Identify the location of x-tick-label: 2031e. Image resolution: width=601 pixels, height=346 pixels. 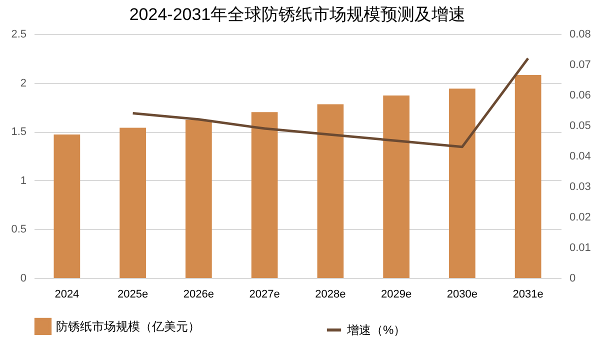
(528, 294).